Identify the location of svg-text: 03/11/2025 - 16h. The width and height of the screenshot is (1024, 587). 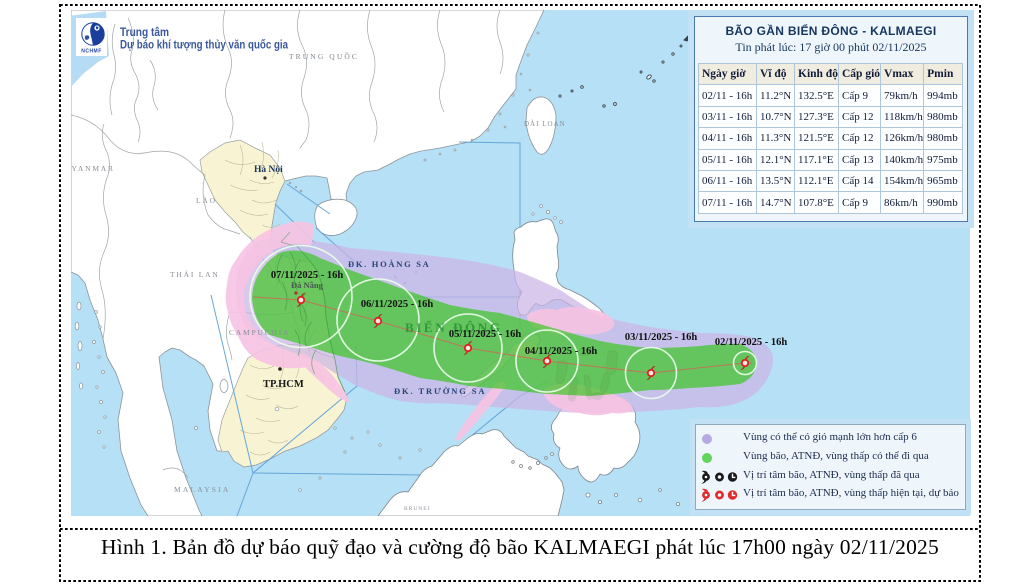
(661, 337).